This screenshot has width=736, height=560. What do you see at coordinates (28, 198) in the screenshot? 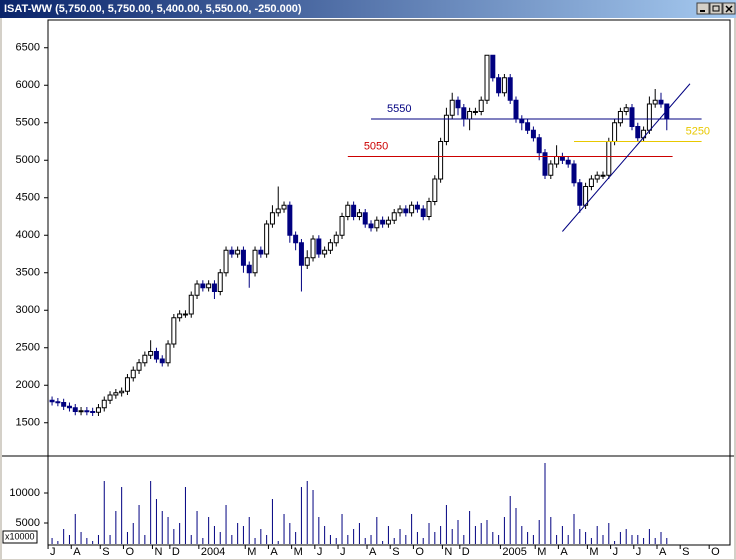
I see `y-tick-label: 4500` at bounding box center [28, 198].